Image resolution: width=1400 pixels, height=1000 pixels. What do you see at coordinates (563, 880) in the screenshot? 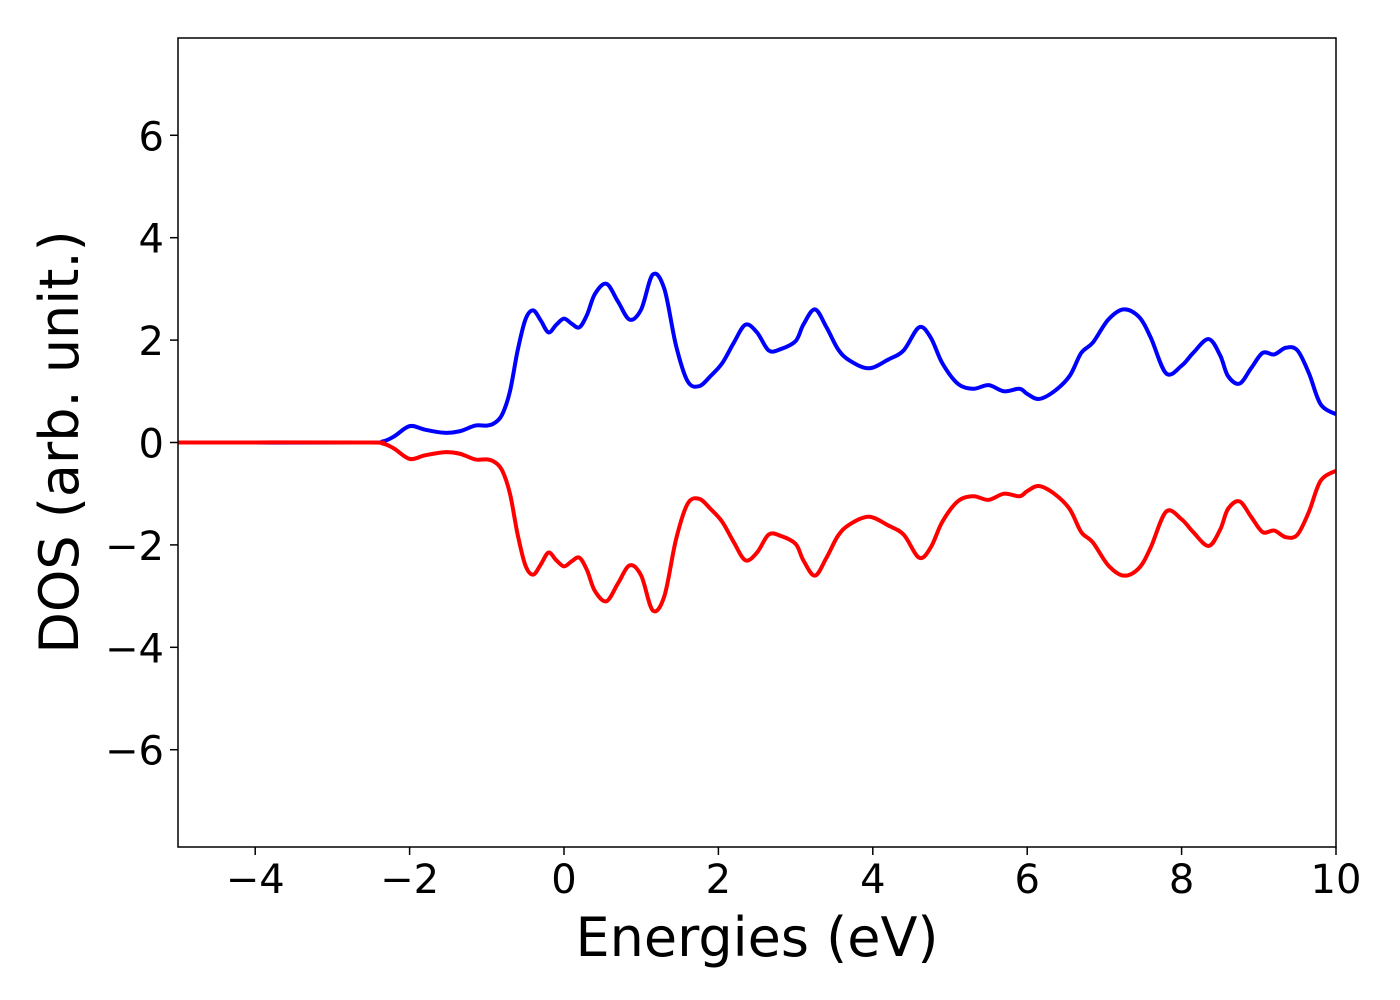
I see `x-tick-label: 0` at bounding box center [563, 880].